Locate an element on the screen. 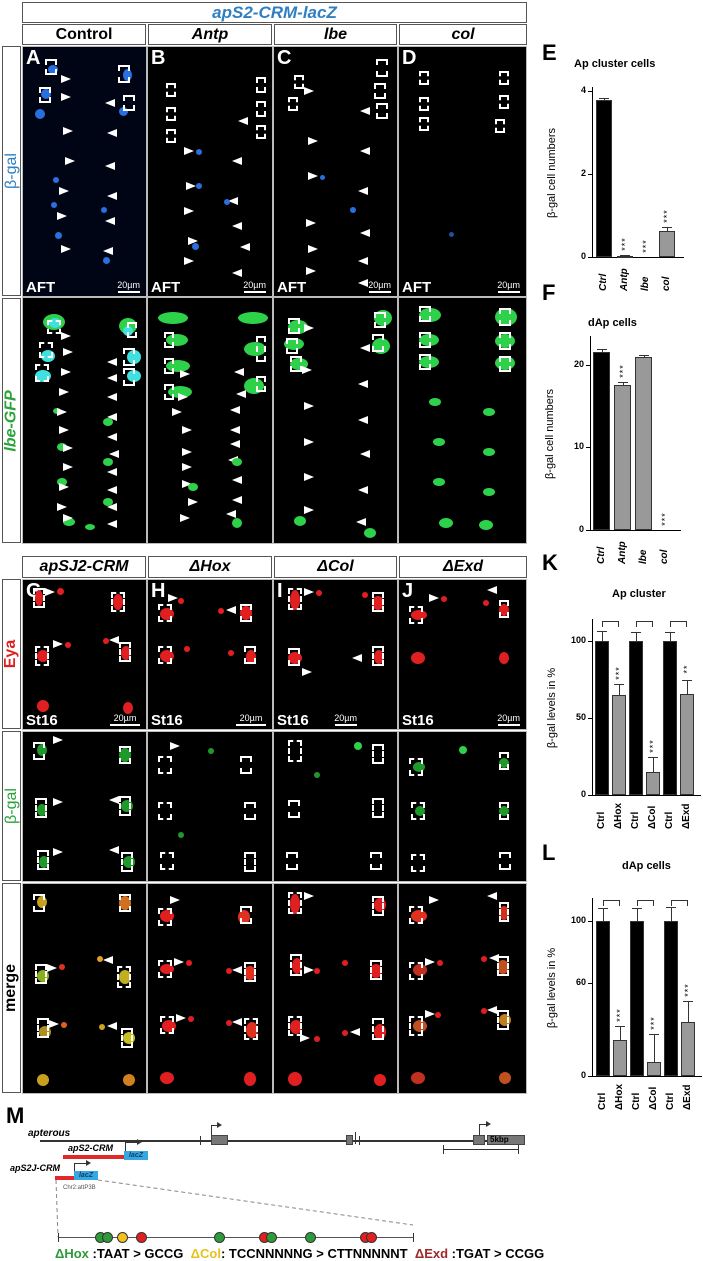  panel-g-beta-gal is located at coordinates (84, 806).